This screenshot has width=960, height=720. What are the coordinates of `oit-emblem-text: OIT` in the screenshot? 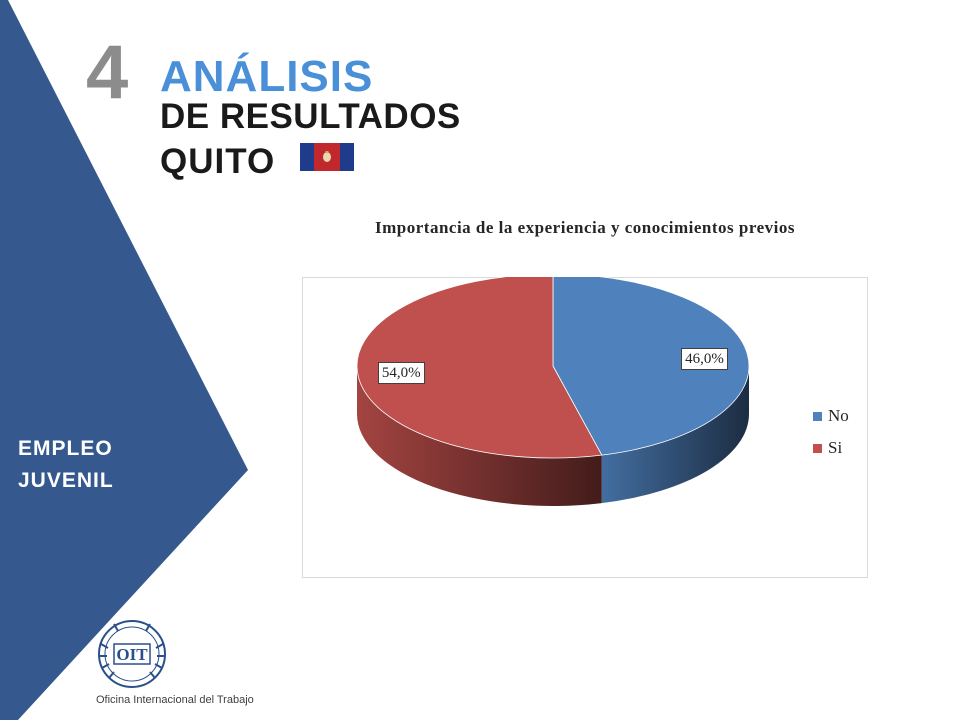 It's located at (132, 654).